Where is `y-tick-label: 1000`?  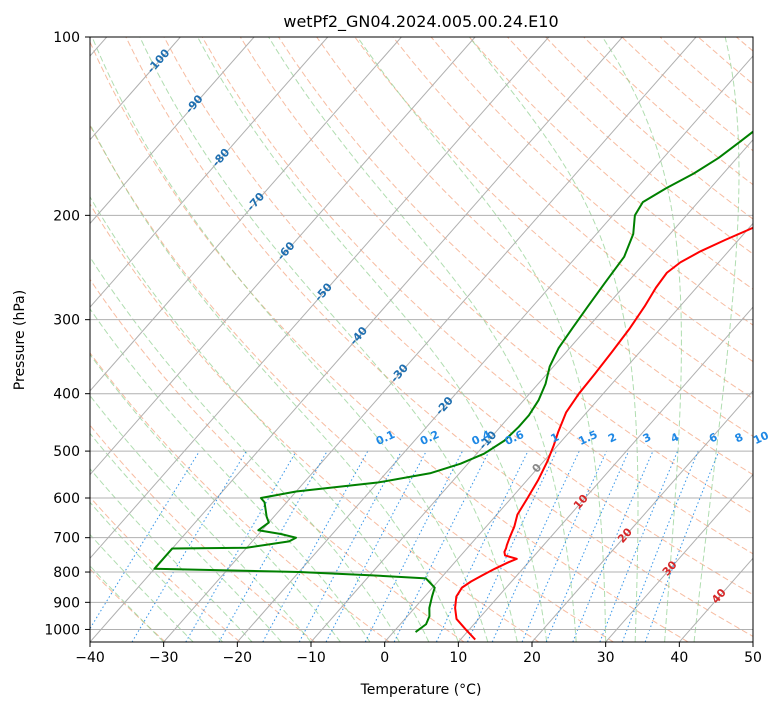 y-tick-label: 1000 is located at coordinates (62, 630).